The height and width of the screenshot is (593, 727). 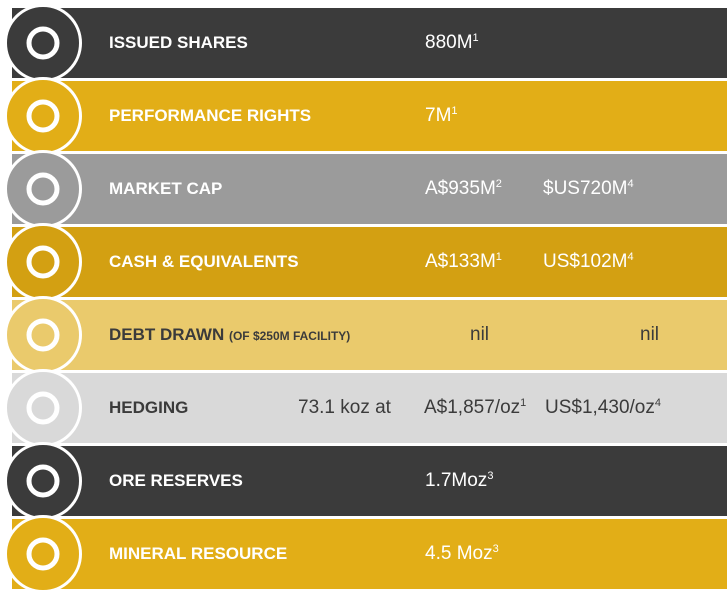 I want to click on value: 7M1, so click(x=441, y=116).